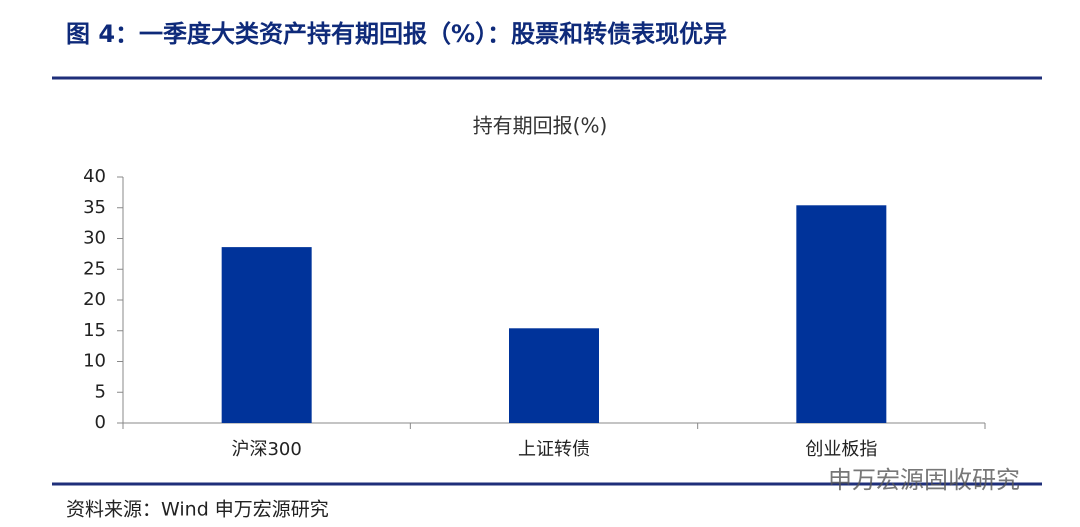 This screenshot has width=1080, height=527. What do you see at coordinates (94, 330) in the screenshot?
I see `y-tick-label: 15` at bounding box center [94, 330].